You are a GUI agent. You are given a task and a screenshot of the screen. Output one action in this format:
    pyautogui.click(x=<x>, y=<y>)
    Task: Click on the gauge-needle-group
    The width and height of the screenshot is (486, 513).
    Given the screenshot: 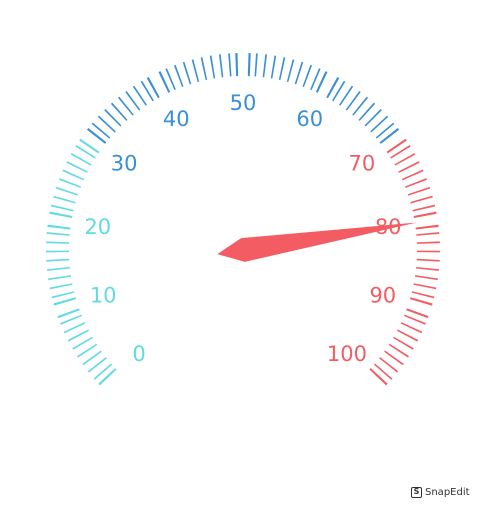 What is the action you would take?
    pyautogui.click(x=317, y=242)
    